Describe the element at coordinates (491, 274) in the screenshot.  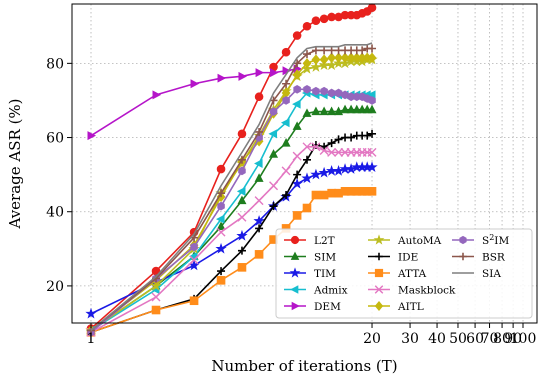
I see `legend-label: SIA` at that location.